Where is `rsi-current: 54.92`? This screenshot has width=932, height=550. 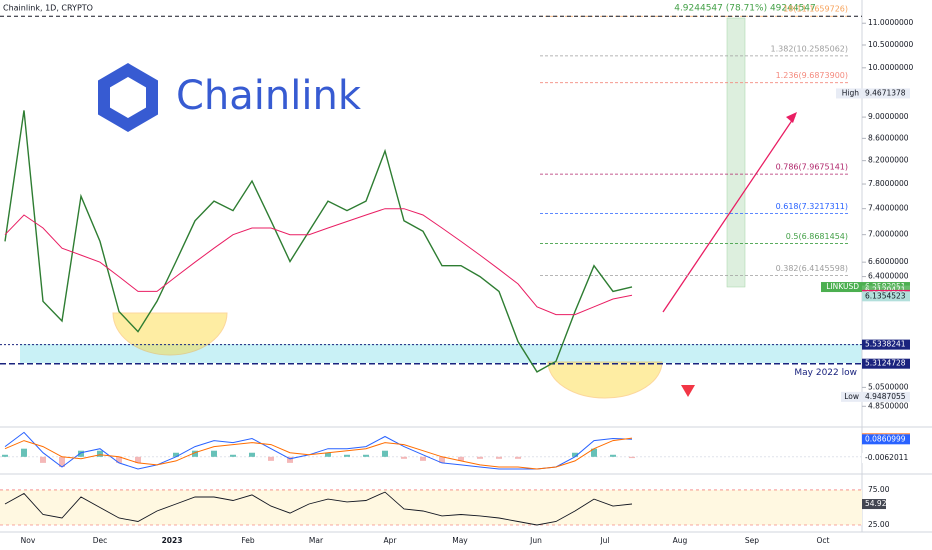 rsi-current: 54.92 is located at coordinates (876, 503).